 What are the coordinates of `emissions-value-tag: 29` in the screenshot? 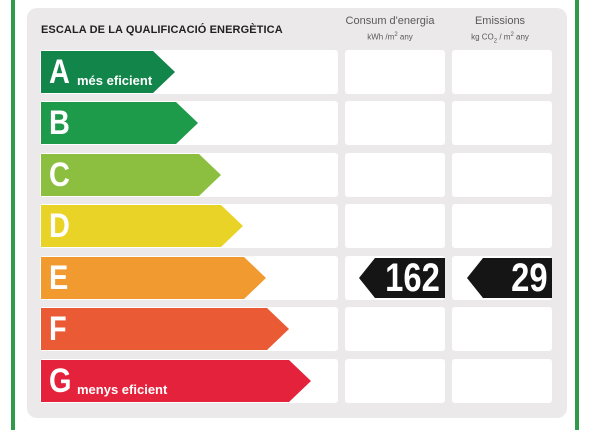 It's located at (509, 278).